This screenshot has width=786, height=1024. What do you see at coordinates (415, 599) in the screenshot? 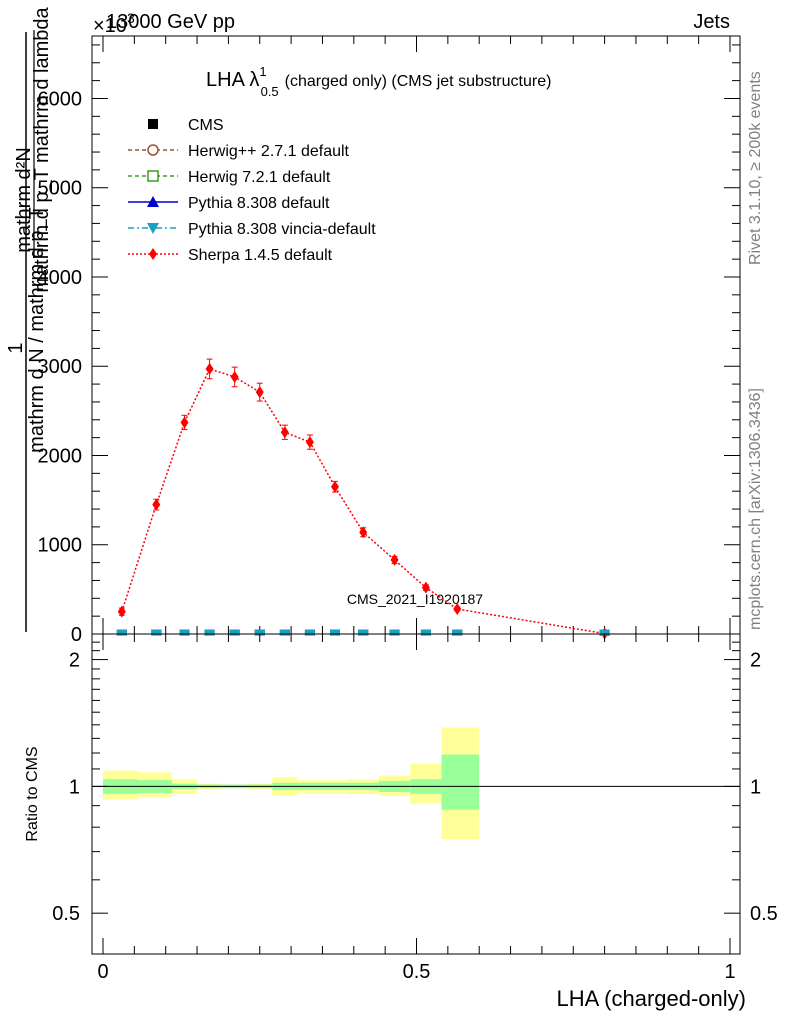
I see `watermark: CMS_2021_I1920187` at bounding box center [415, 599].